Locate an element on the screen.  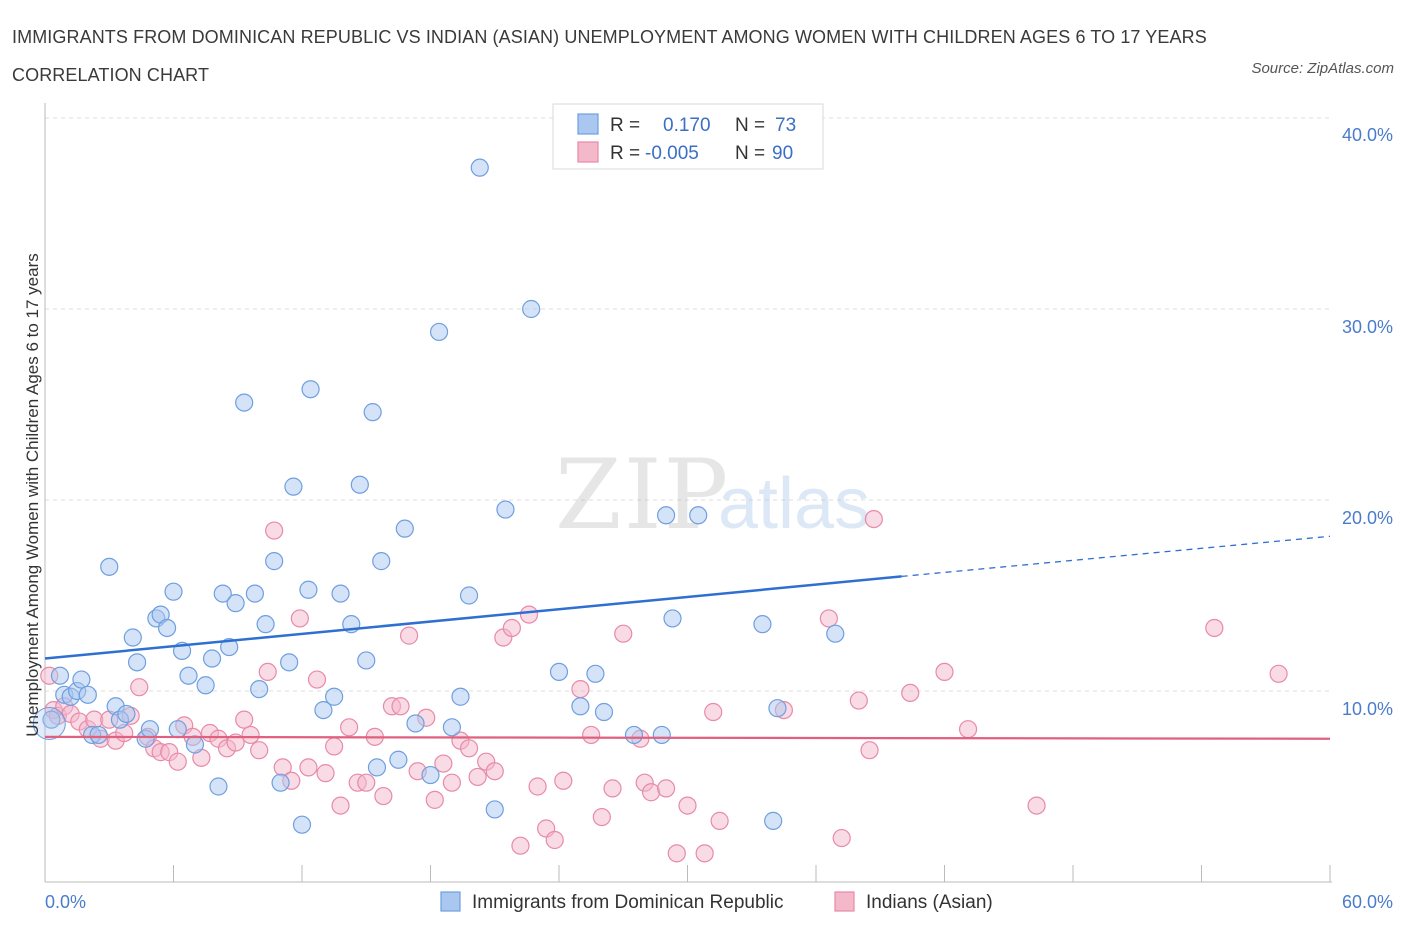
y-tick-label: 10.0% is located at coordinates (1367, 709).